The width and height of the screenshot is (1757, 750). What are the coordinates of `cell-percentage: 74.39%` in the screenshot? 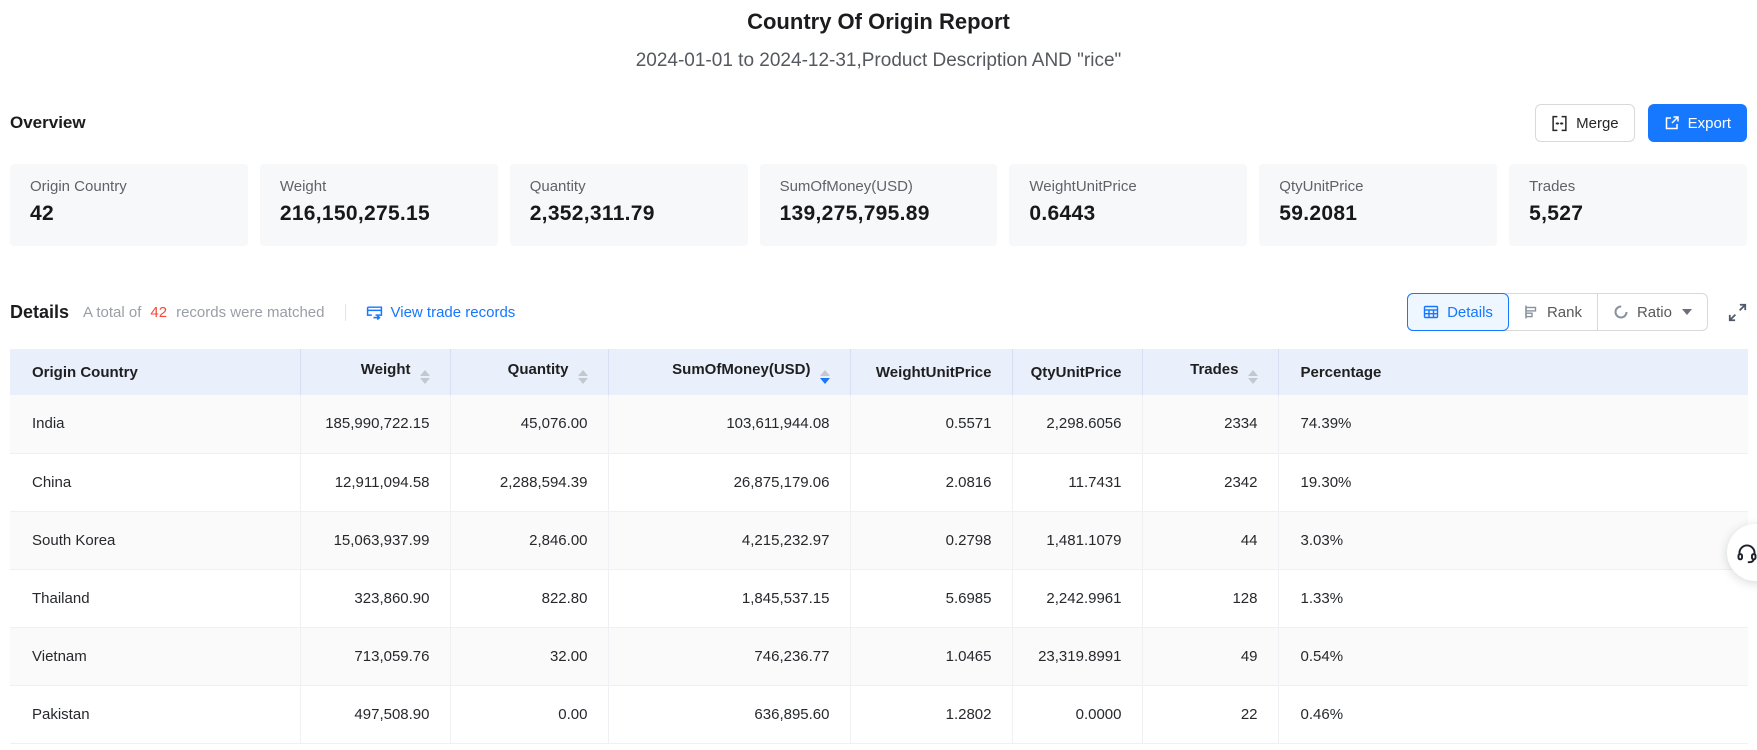 It's located at (1513, 424).